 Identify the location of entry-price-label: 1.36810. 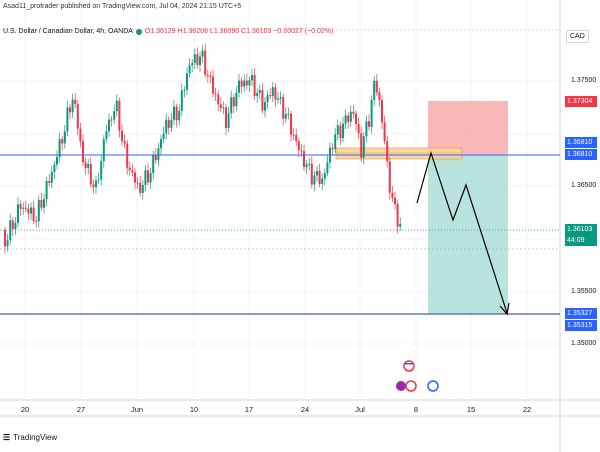
(581, 142).